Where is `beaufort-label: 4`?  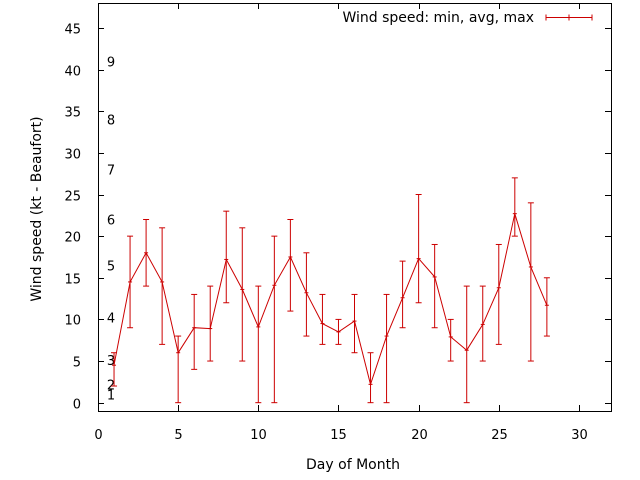 beaufort-label: 4 is located at coordinates (111, 319).